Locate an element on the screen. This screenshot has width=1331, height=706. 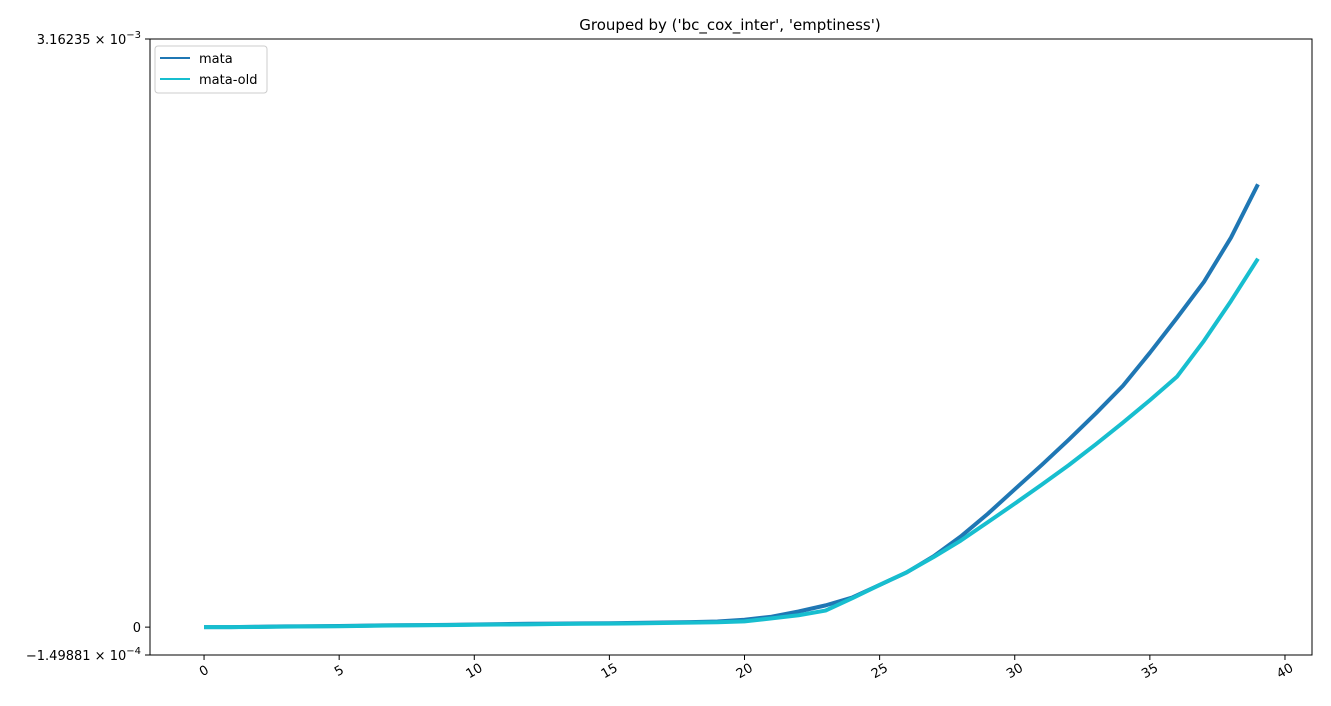
x-tick-label: 15 is located at coordinates (610, 671).